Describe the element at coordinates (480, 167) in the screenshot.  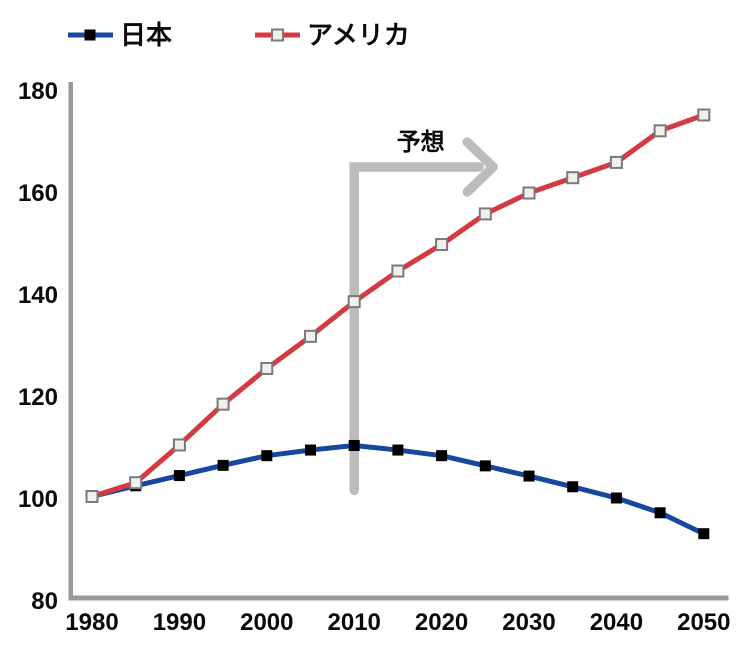
I see `forecast-arrowhead-icon` at that location.